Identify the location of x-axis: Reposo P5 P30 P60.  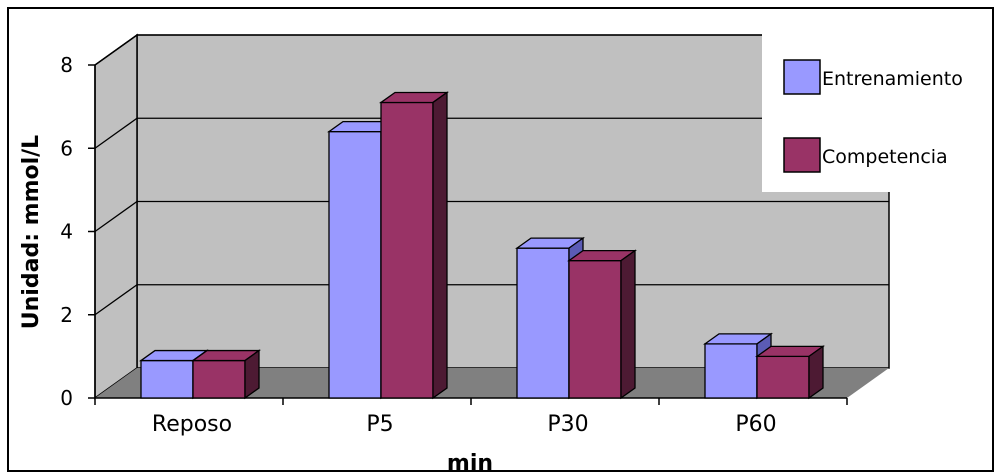
(471, 417).